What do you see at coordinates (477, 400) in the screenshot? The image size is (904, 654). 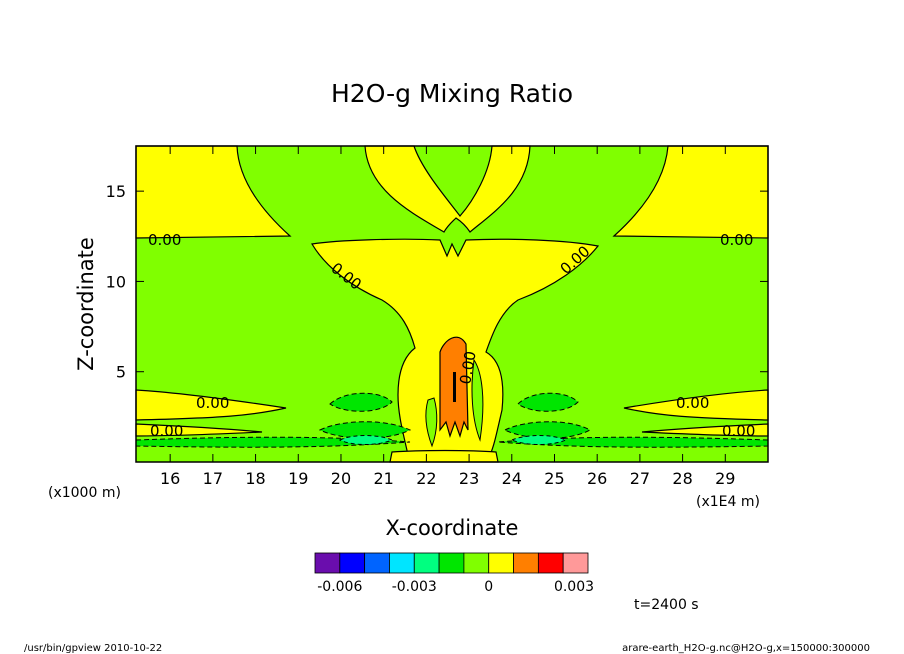 I see `contour-fill-updraft-edge-right` at bounding box center [477, 400].